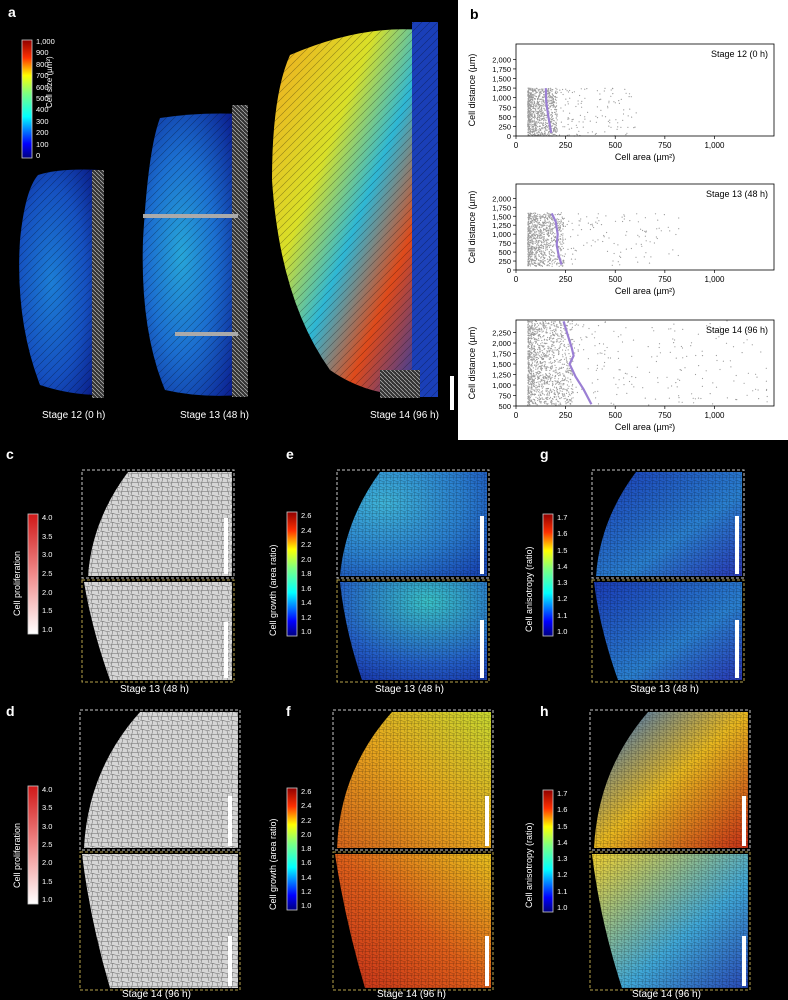  I want to click on colorbar-h-tick: 1.7, so click(562, 793).